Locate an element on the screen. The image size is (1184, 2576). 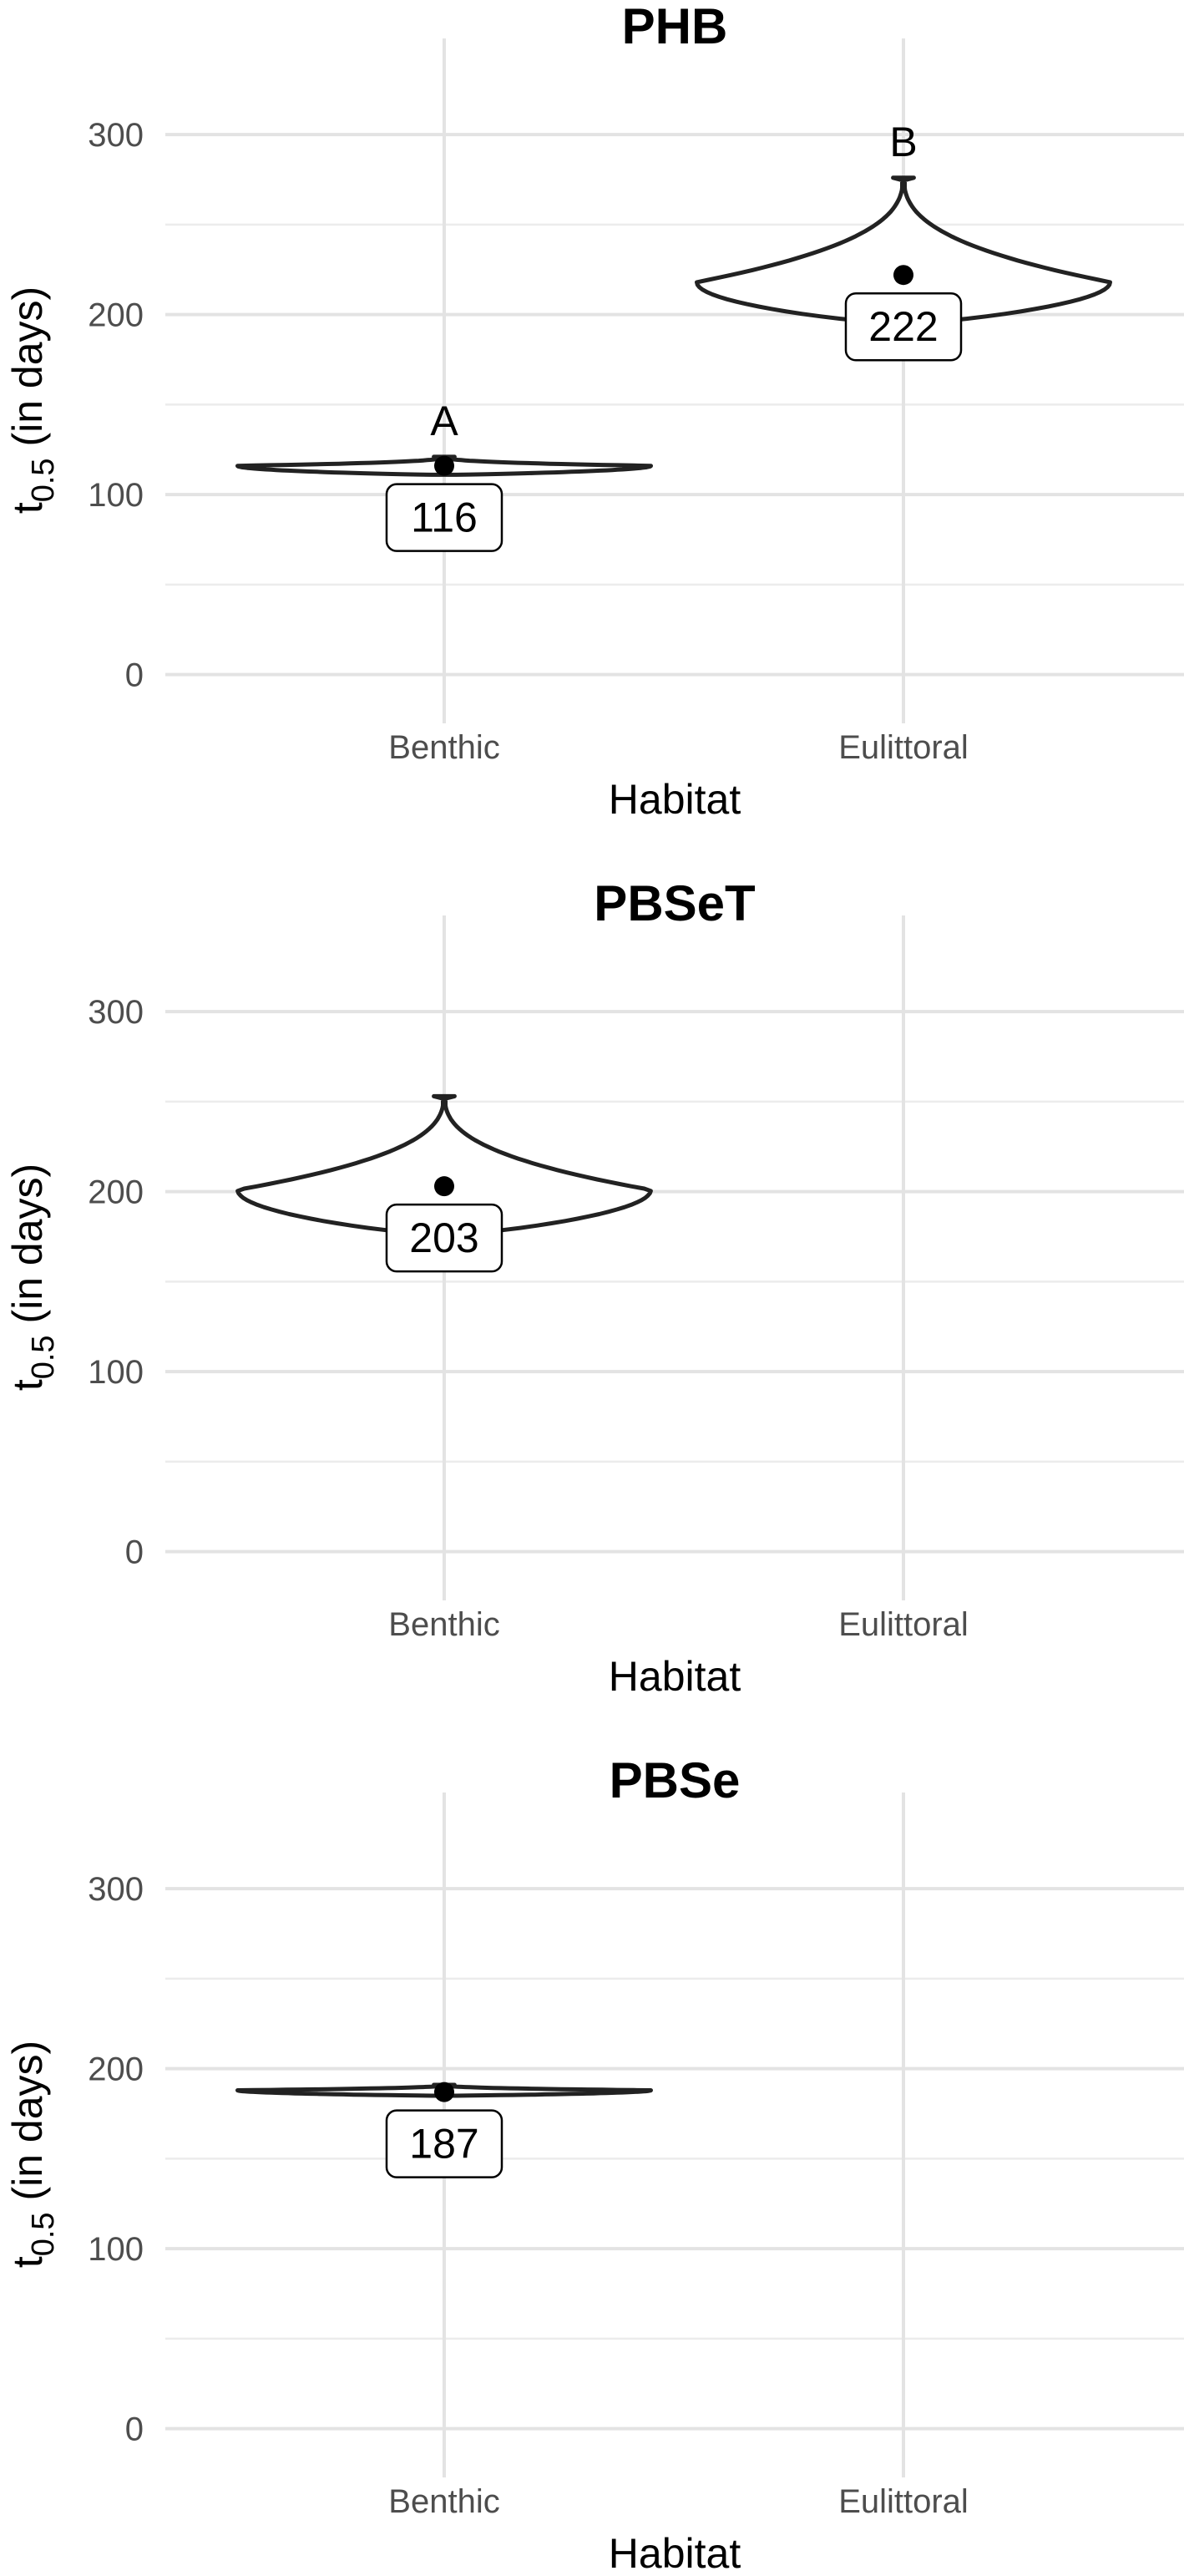
violin-eulittoral is located at coordinates (903, 251).